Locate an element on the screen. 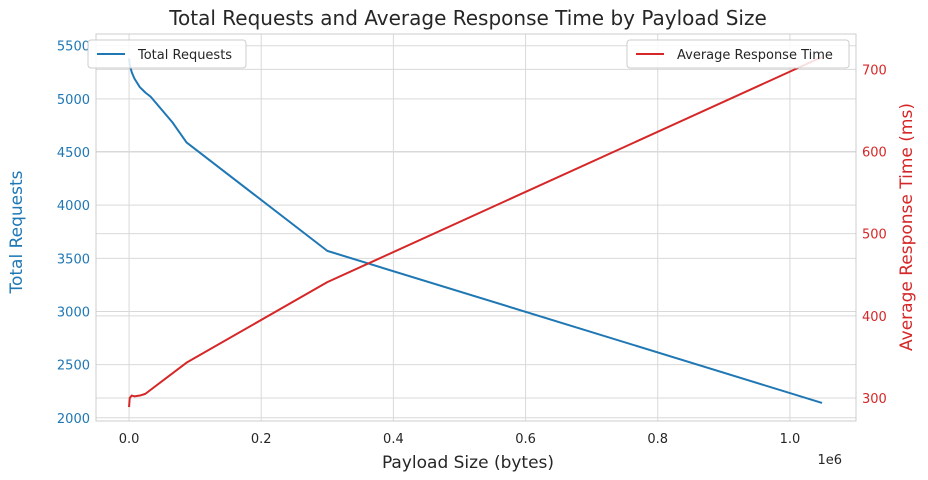 This screenshot has width=928, height=480. legend-left: Total Requests is located at coordinates (167, 54).